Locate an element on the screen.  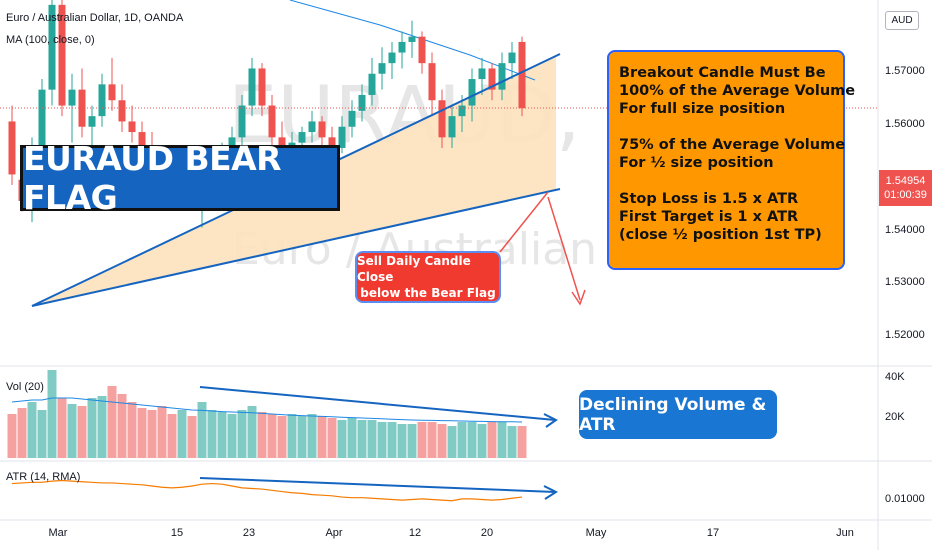
date-label: 23 is located at coordinates (249, 533).